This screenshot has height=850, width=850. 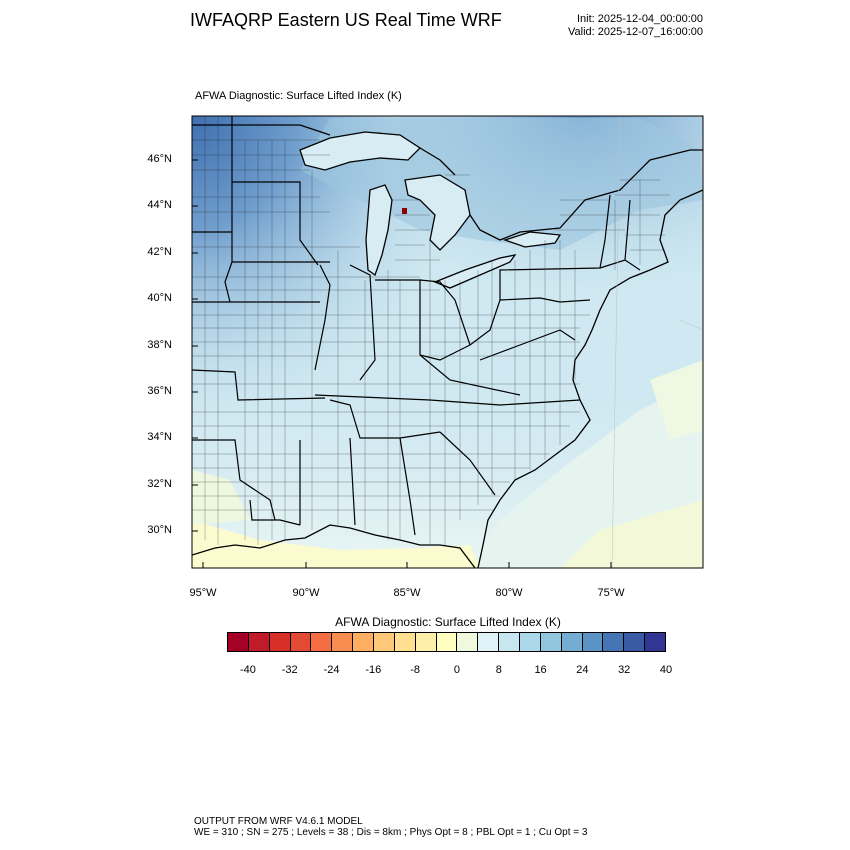 I want to click on lat-label: 36°N, so click(x=159, y=391).